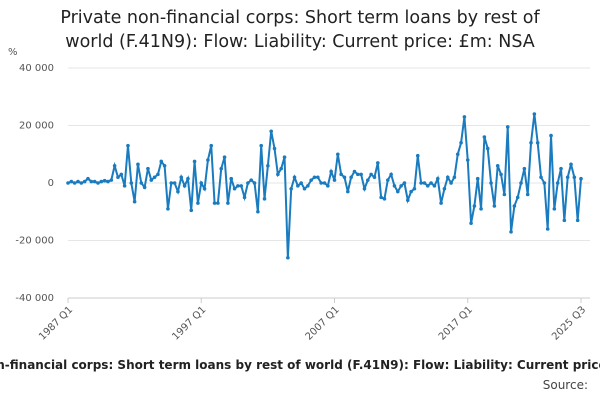  Describe the element at coordinates (456, 323) in the screenshot. I see `x-tick-label: 2017 Q1` at that location.